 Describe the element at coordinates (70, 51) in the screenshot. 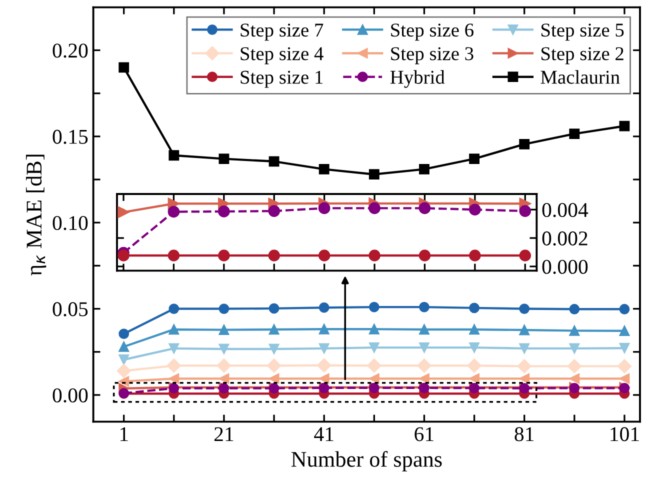

I see `y-tick-label: 0.20` at that location.